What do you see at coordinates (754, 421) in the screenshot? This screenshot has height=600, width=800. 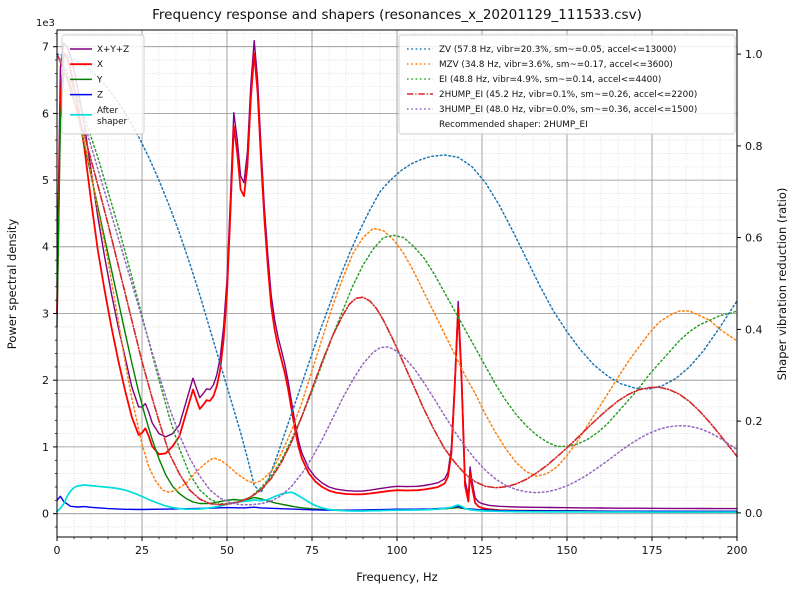 I see `y-right-tick-label: 0.2` at bounding box center [754, 421].